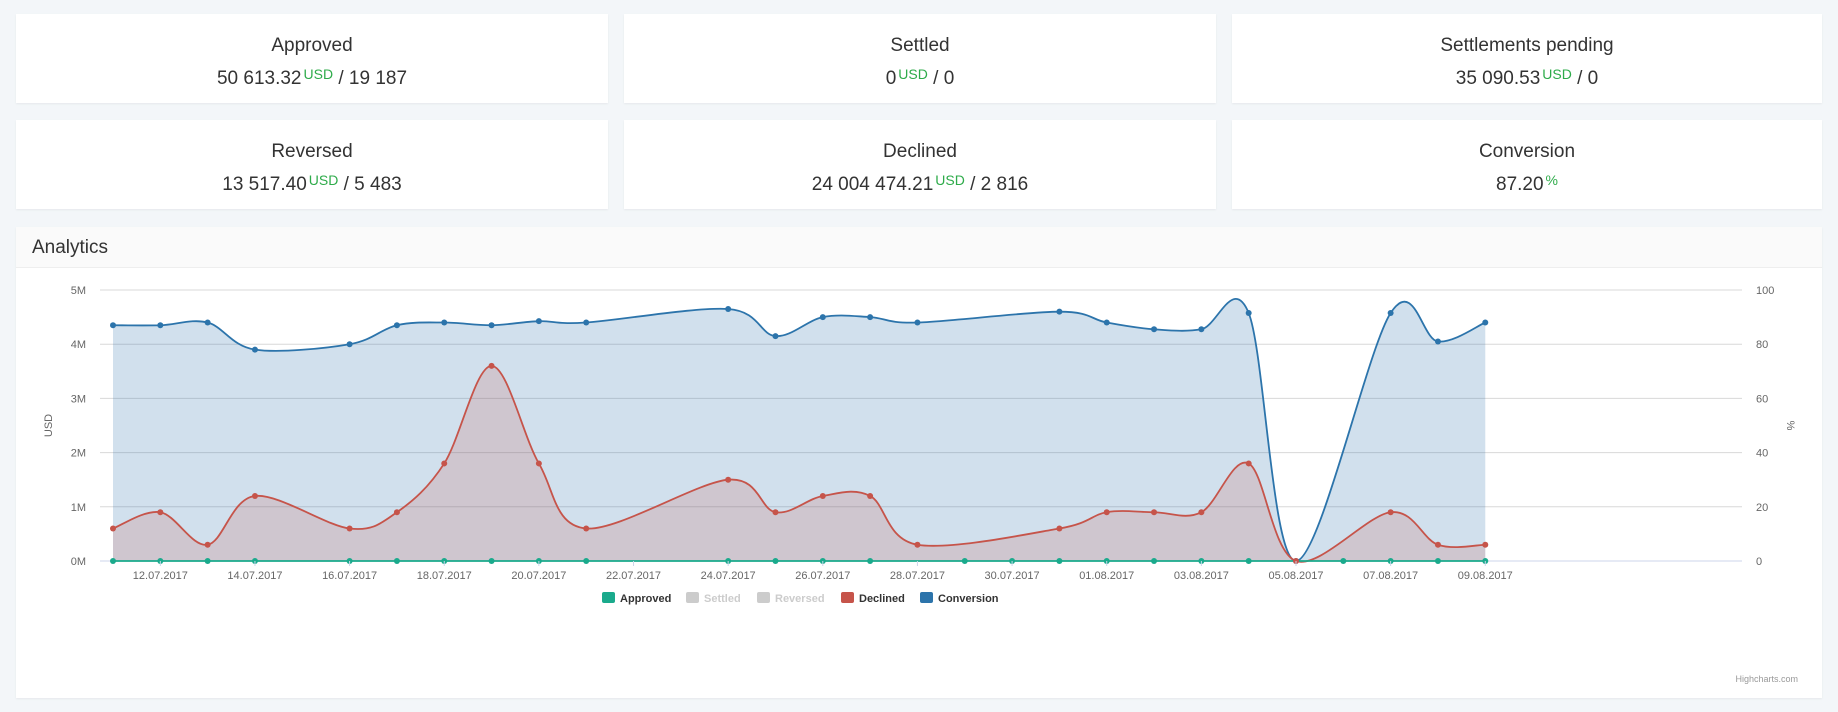  I want to click on x-tick-label: 16.07.2017, so click(349, 576).